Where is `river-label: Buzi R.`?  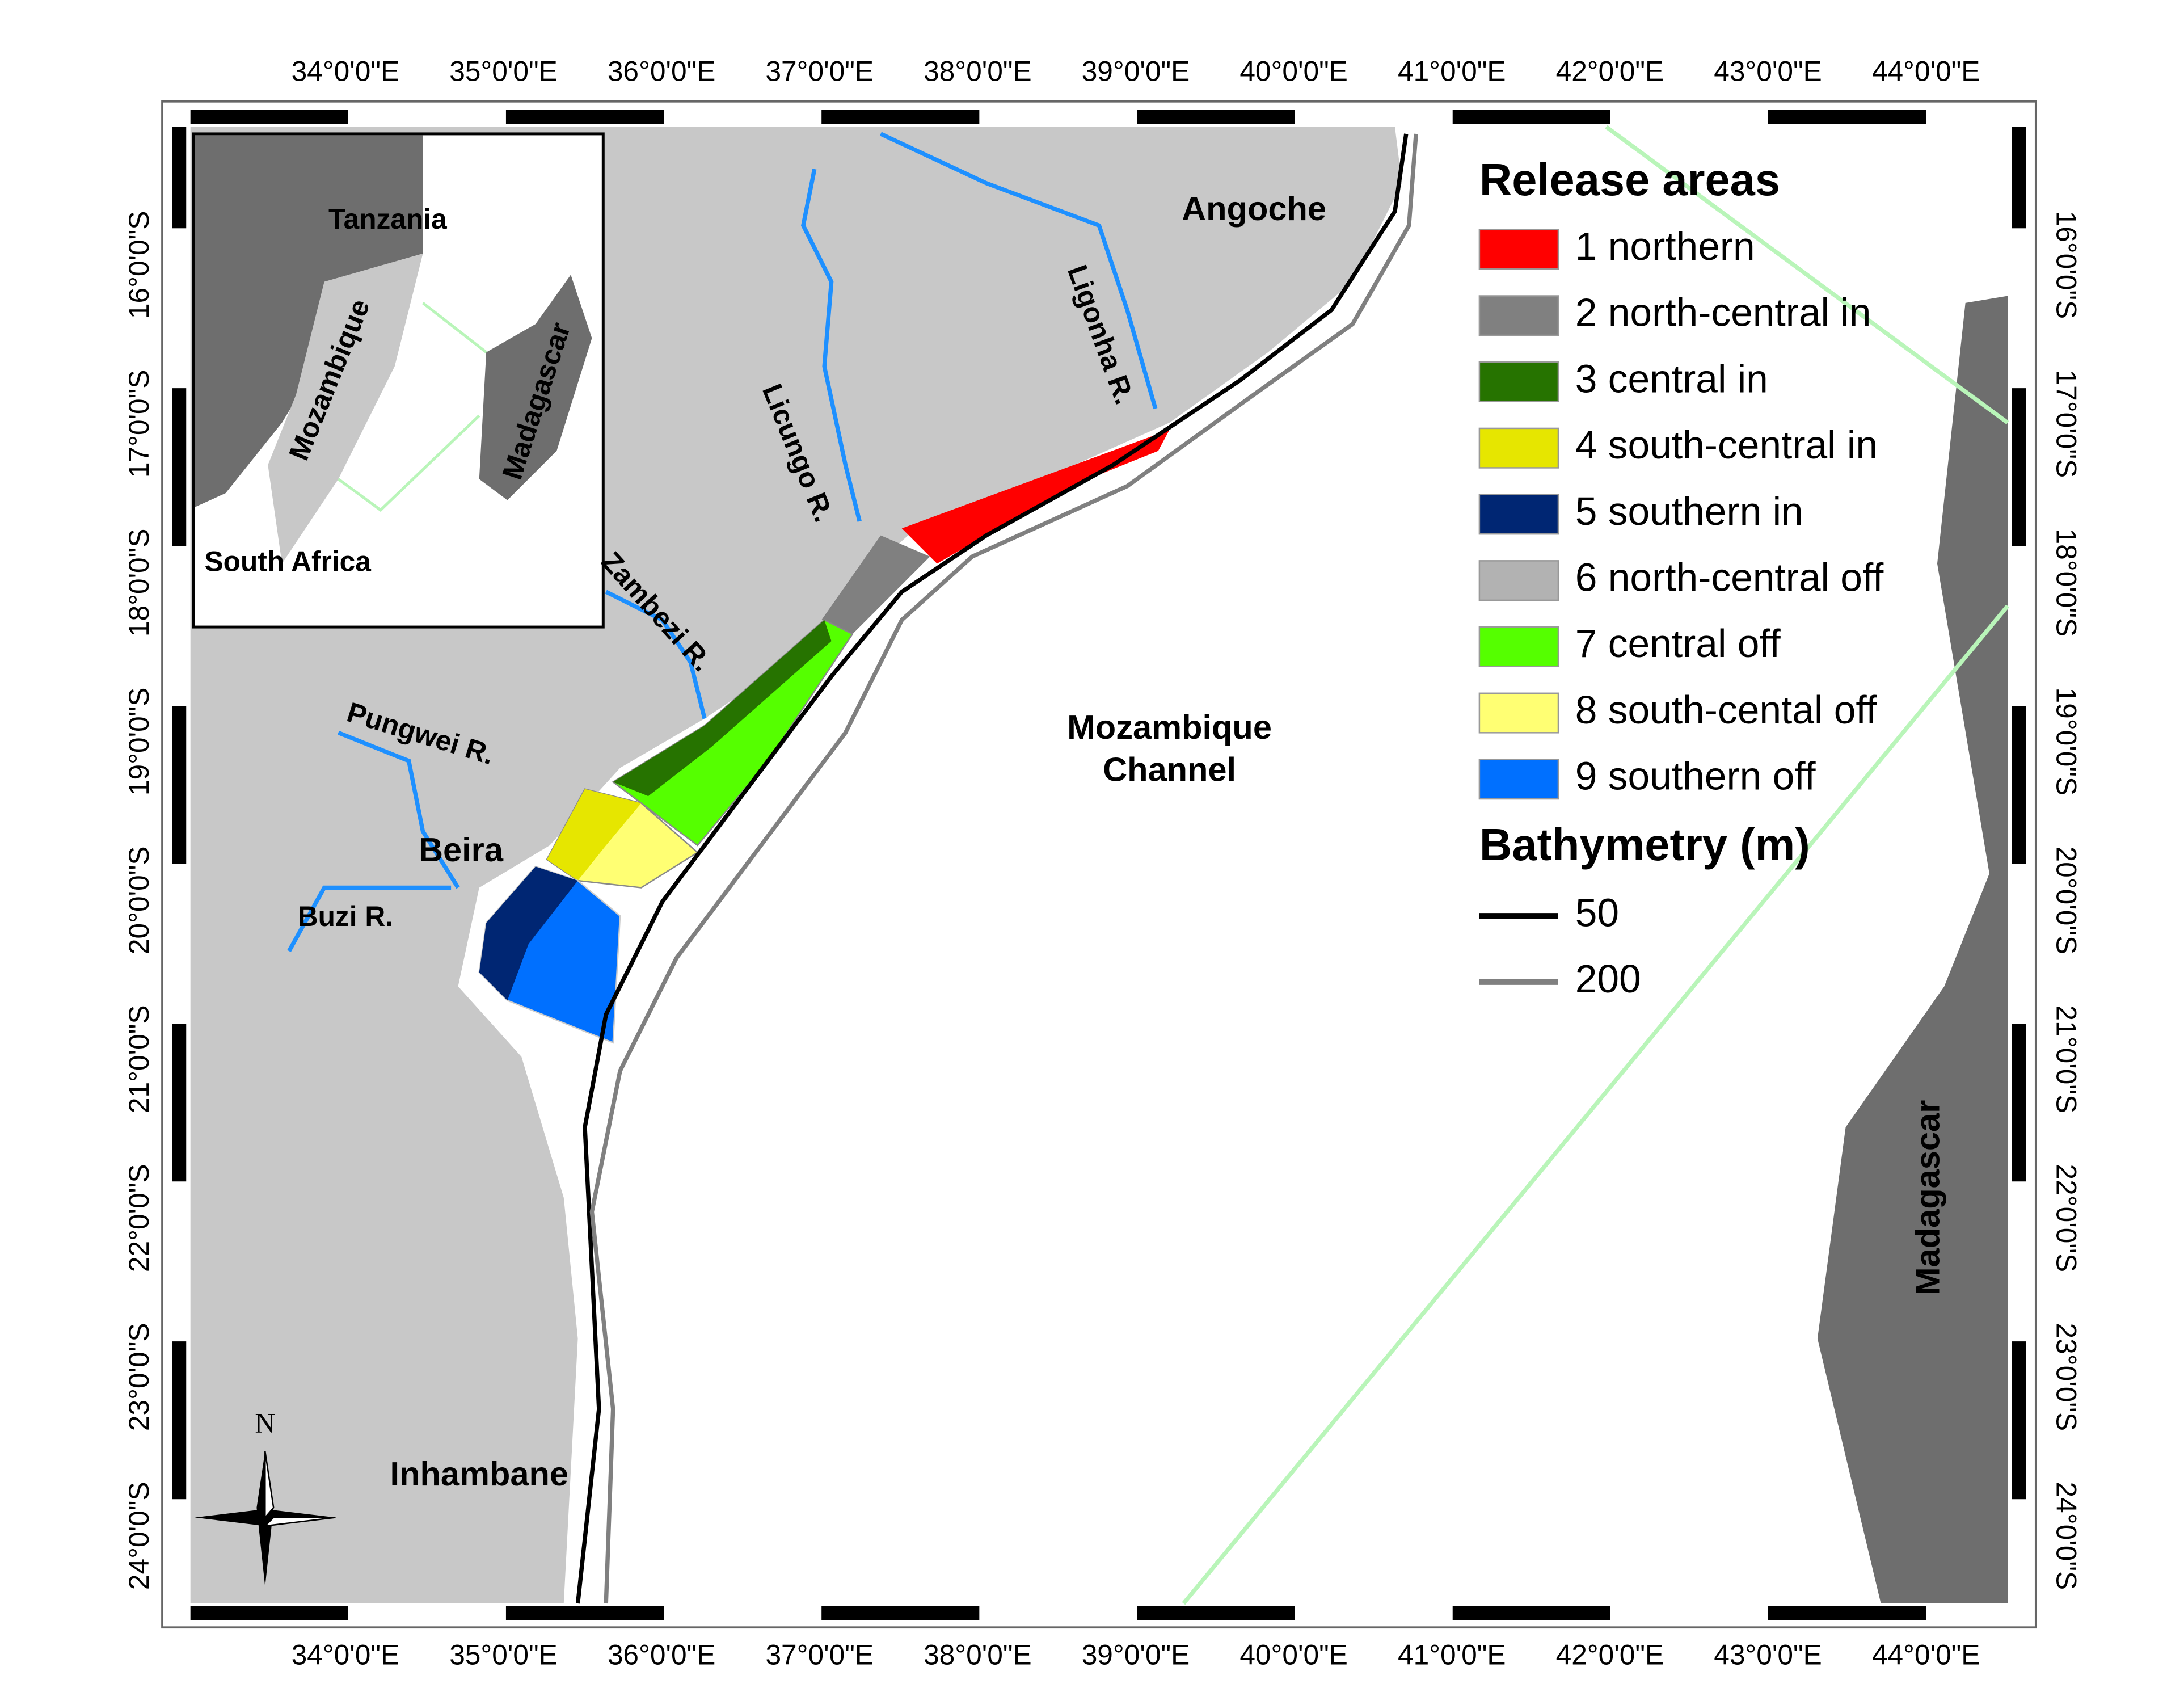 river-label: Buzi R. is located at coordinates (345, 916).